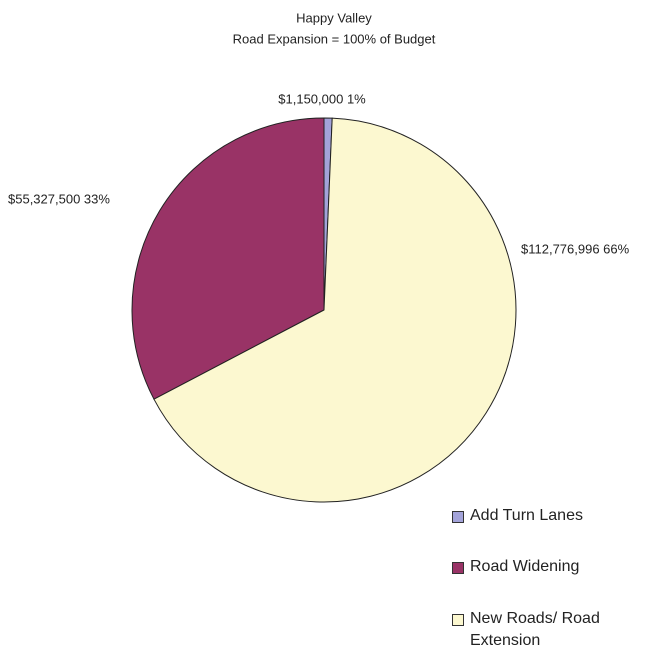 Image resolution: width=668 pixels, height=651 pixels. What do you see at coordinates (525, 566) in the screenshot?
I see `legend-label: Road Widening` at bounding box center [525, 566].